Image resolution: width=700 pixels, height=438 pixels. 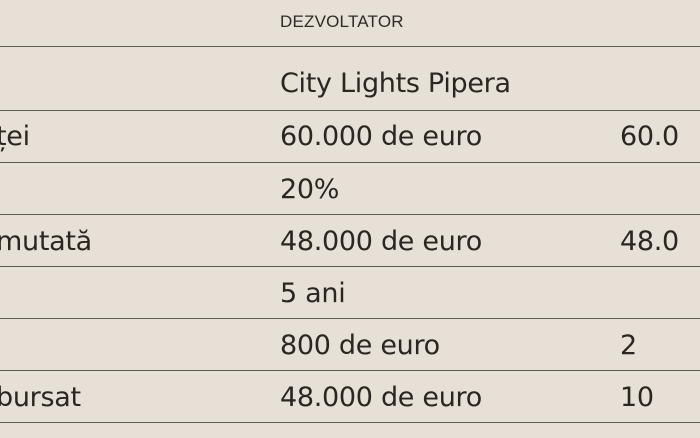 What do you see at coordinates (313, 293) in the screenshot?
I see `developer-value: 5 ani` at bounding box center [313, 293].